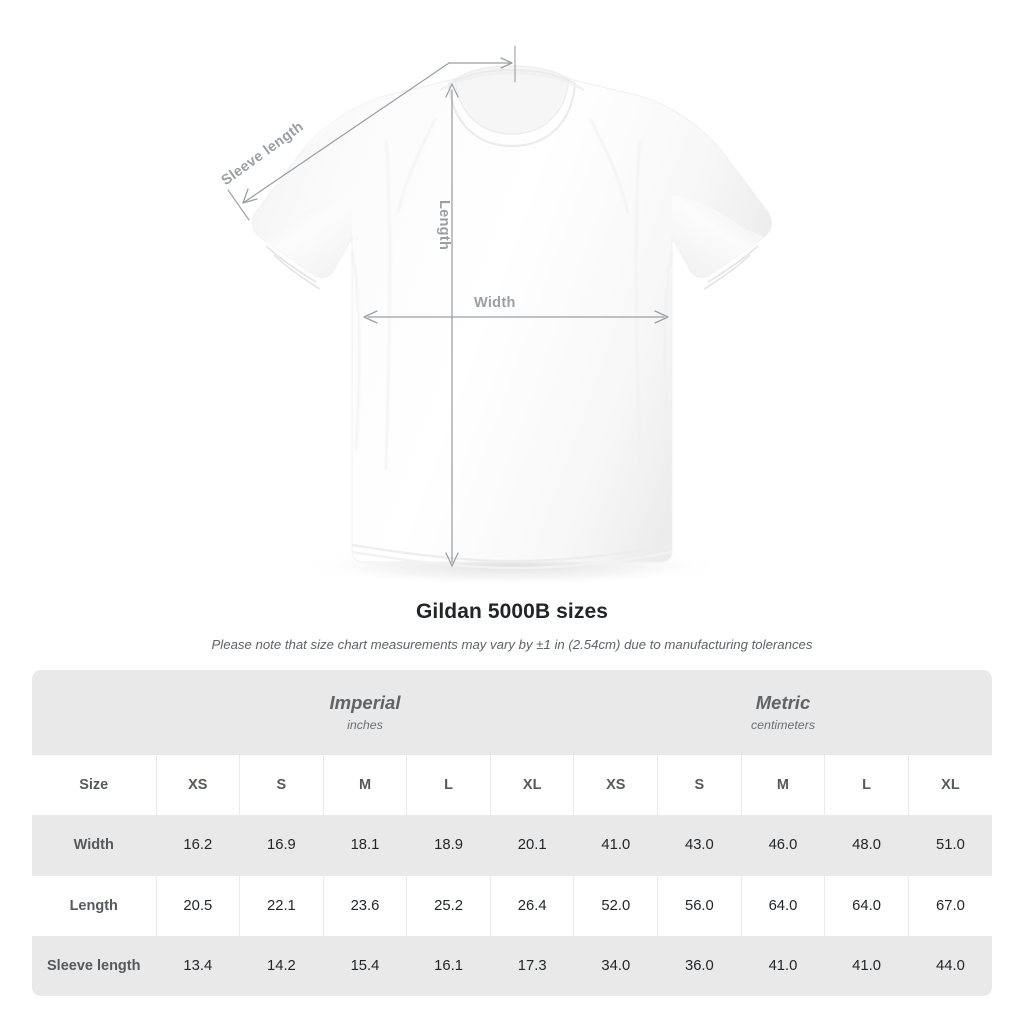 Image resolution: width=1024 pixels, height=1024 pixels. I want to click on size-header-label-text: Size, so click(94, 784).